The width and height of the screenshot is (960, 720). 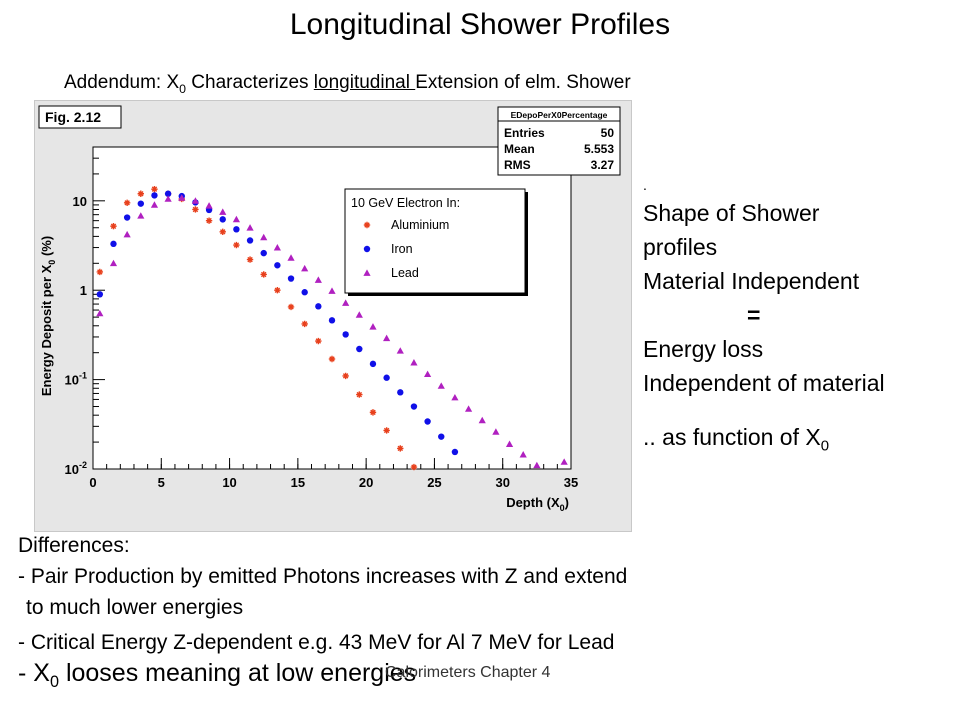 What do you see at coordinates (364, 82) in the screenshot?
I see `addendum-underlined: longitudinal` at bounding box center [364, 82].